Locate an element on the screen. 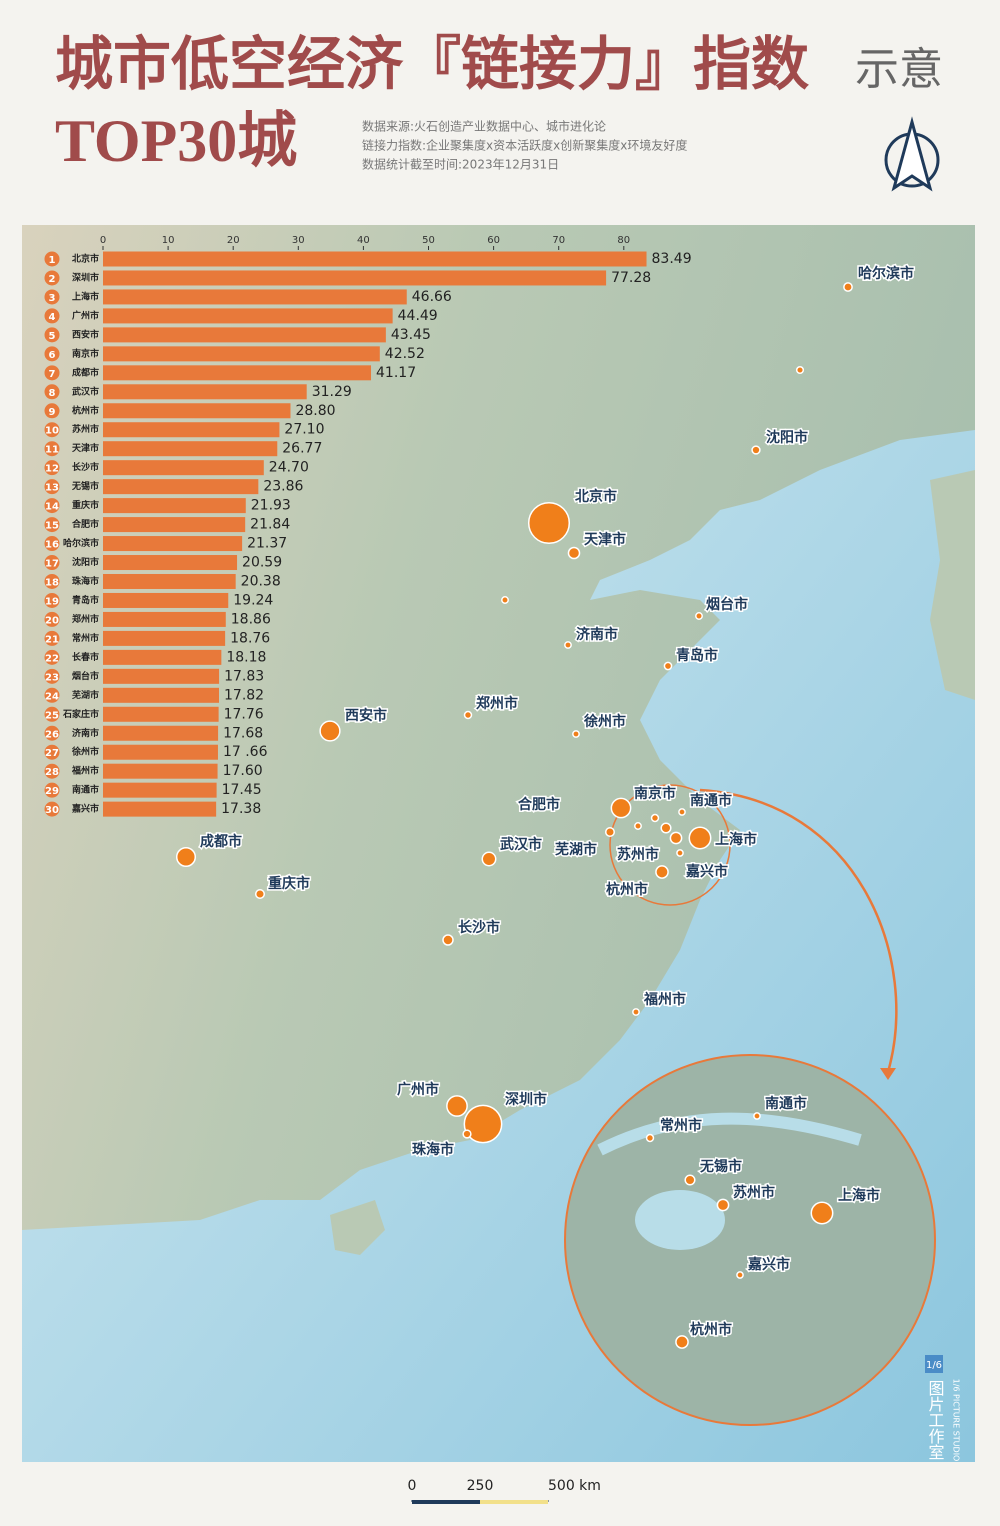 This screenshot has width=1000, height=1526. rank: 15 is located at coordinates (52, 526).